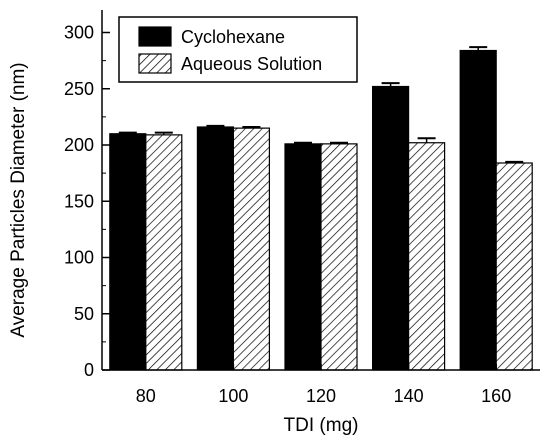 The height and width of the screenshot is (442, 550). I want to click on x-axis-title: TDI (mg), so click(321, 425).